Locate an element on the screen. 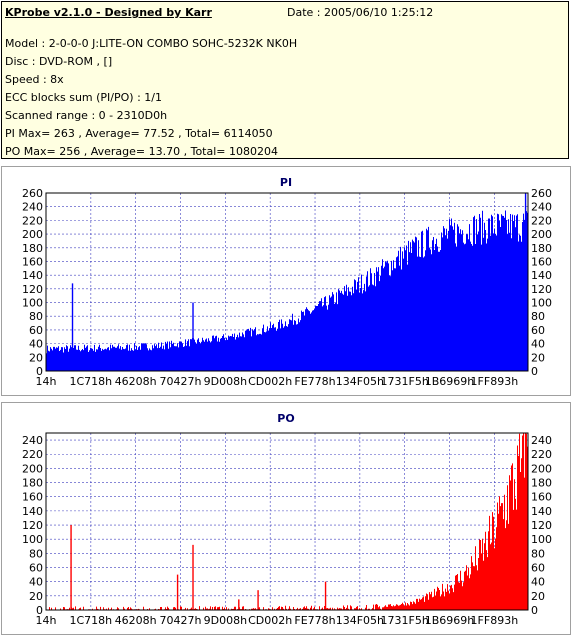  y-tick-label-right: 260 is located at coordinates (541, 193).